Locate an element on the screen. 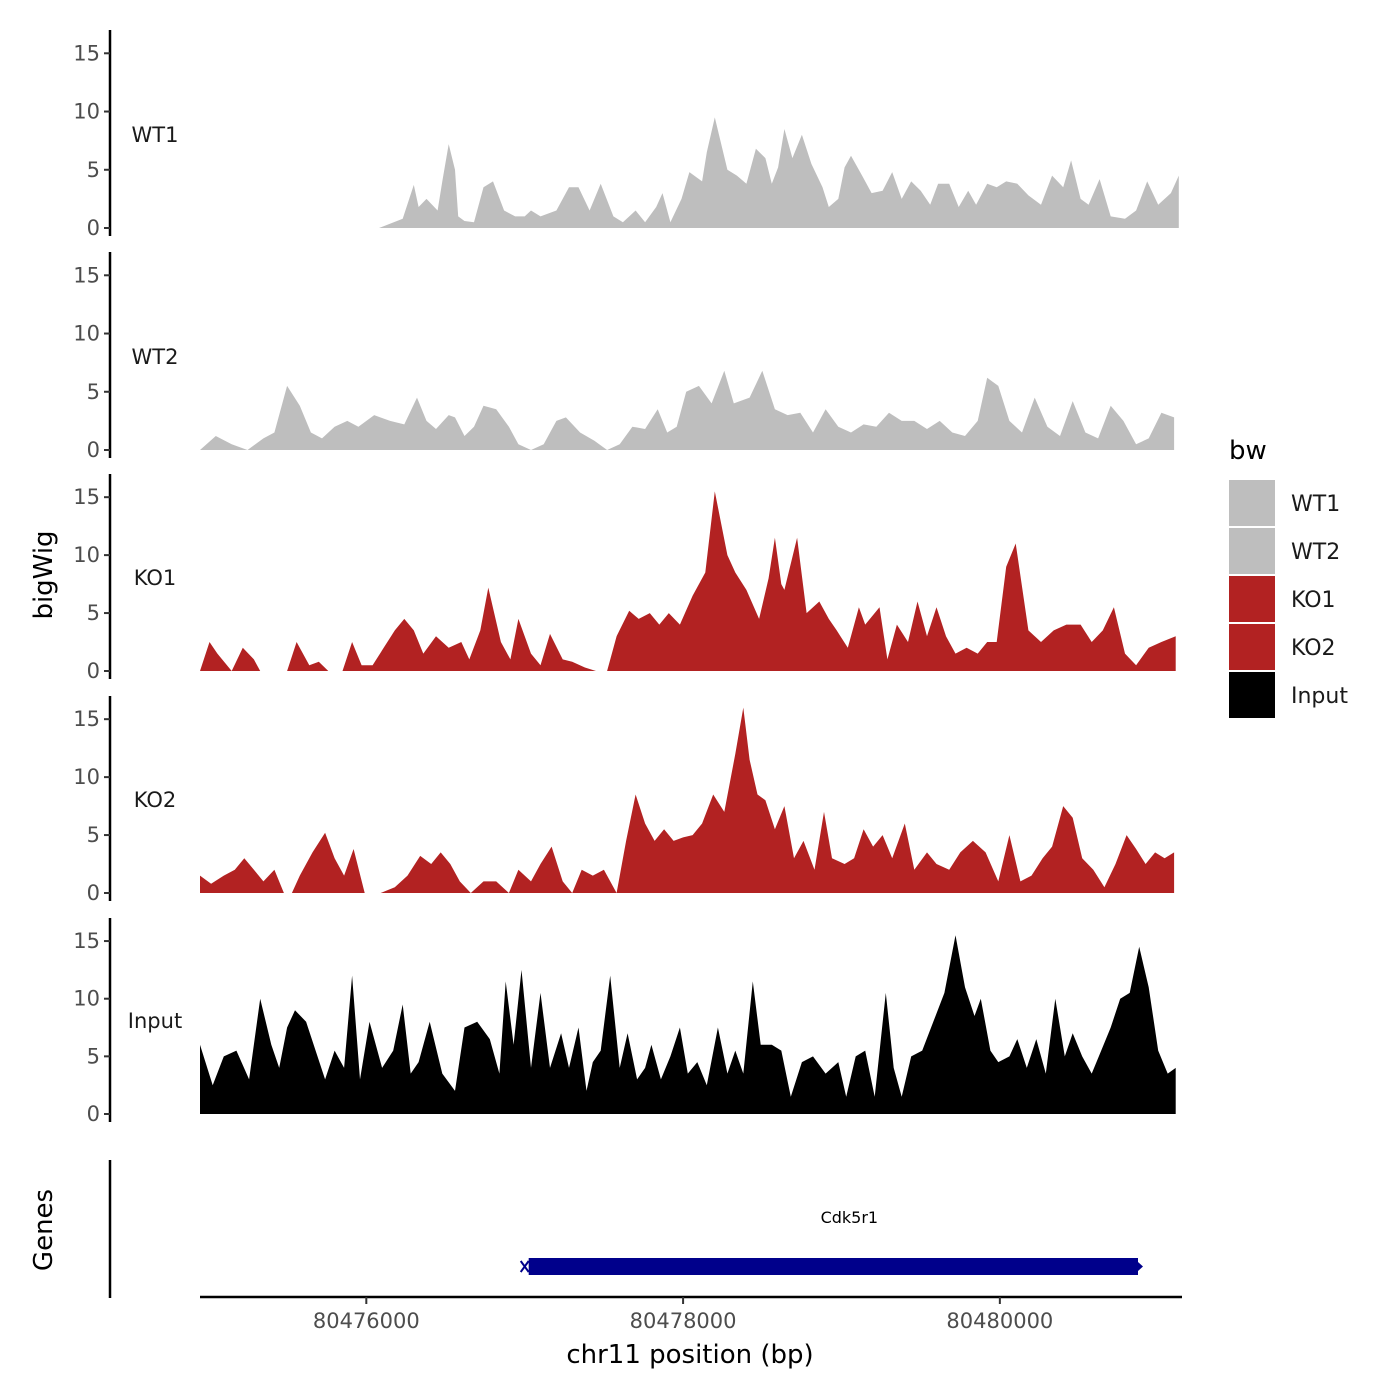 This screenshot has height=1400, width=1400. legend: bw WT1 WT2 KO1 KO2 Input is located at coordinates (1288, 577).